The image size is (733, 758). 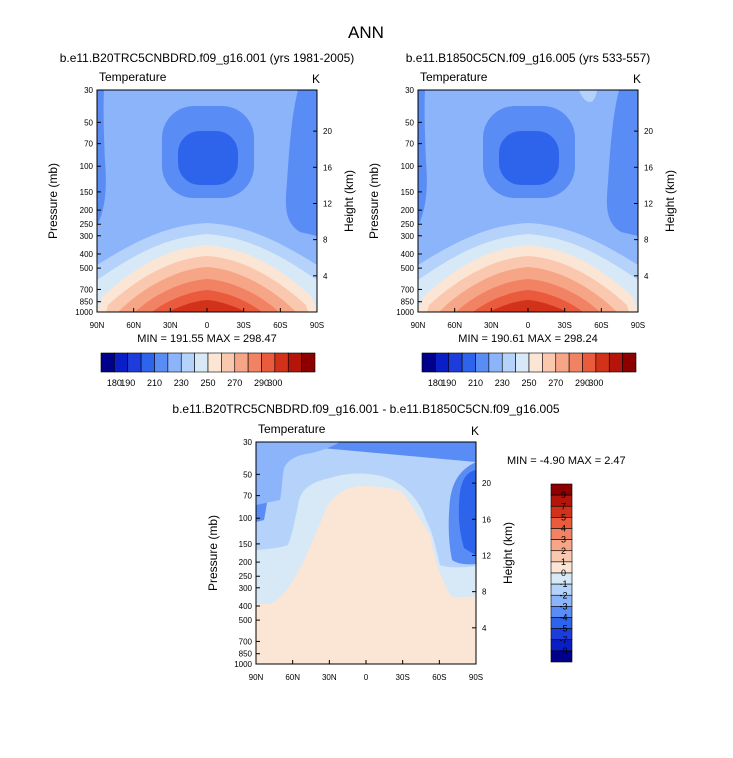 I want to click on height-tick-label: 12, so click(x=648, y=203).